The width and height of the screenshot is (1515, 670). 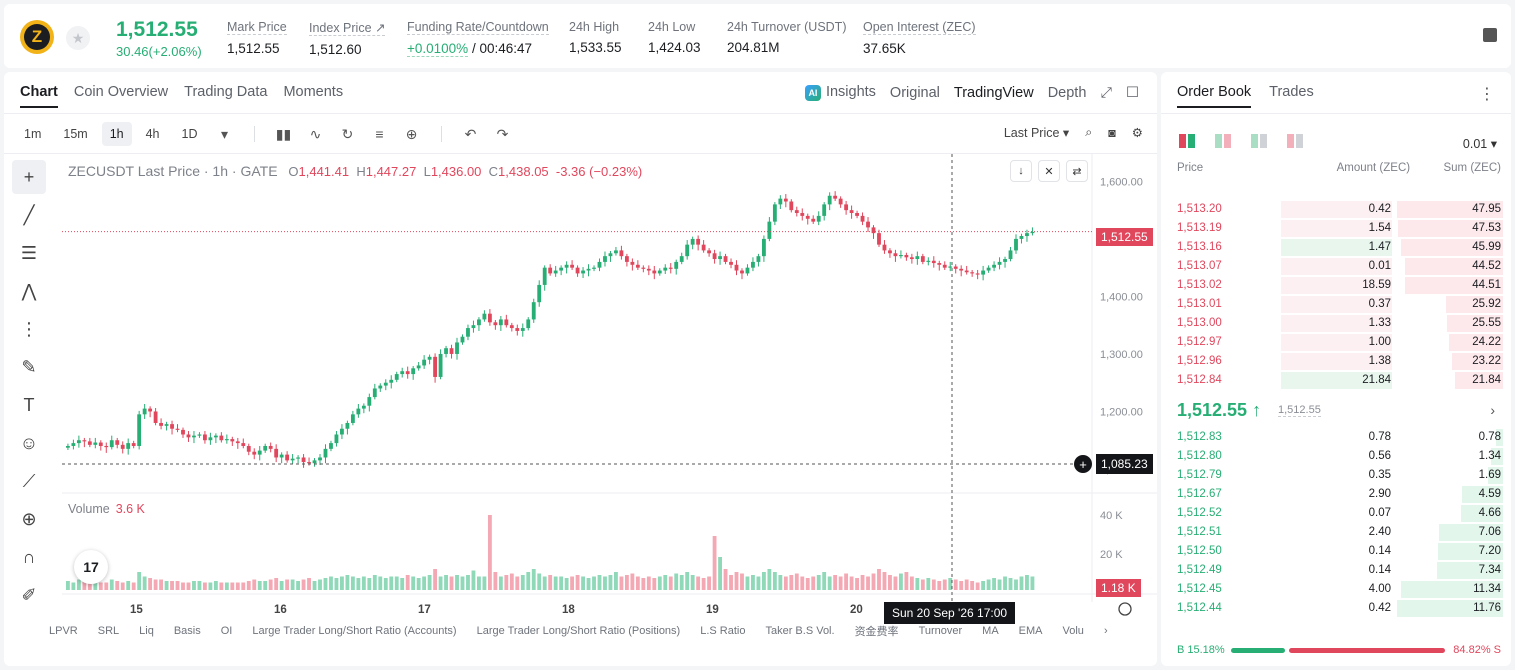 I want to click on timeframe-1d: 1D, so click(x=189, y=134).